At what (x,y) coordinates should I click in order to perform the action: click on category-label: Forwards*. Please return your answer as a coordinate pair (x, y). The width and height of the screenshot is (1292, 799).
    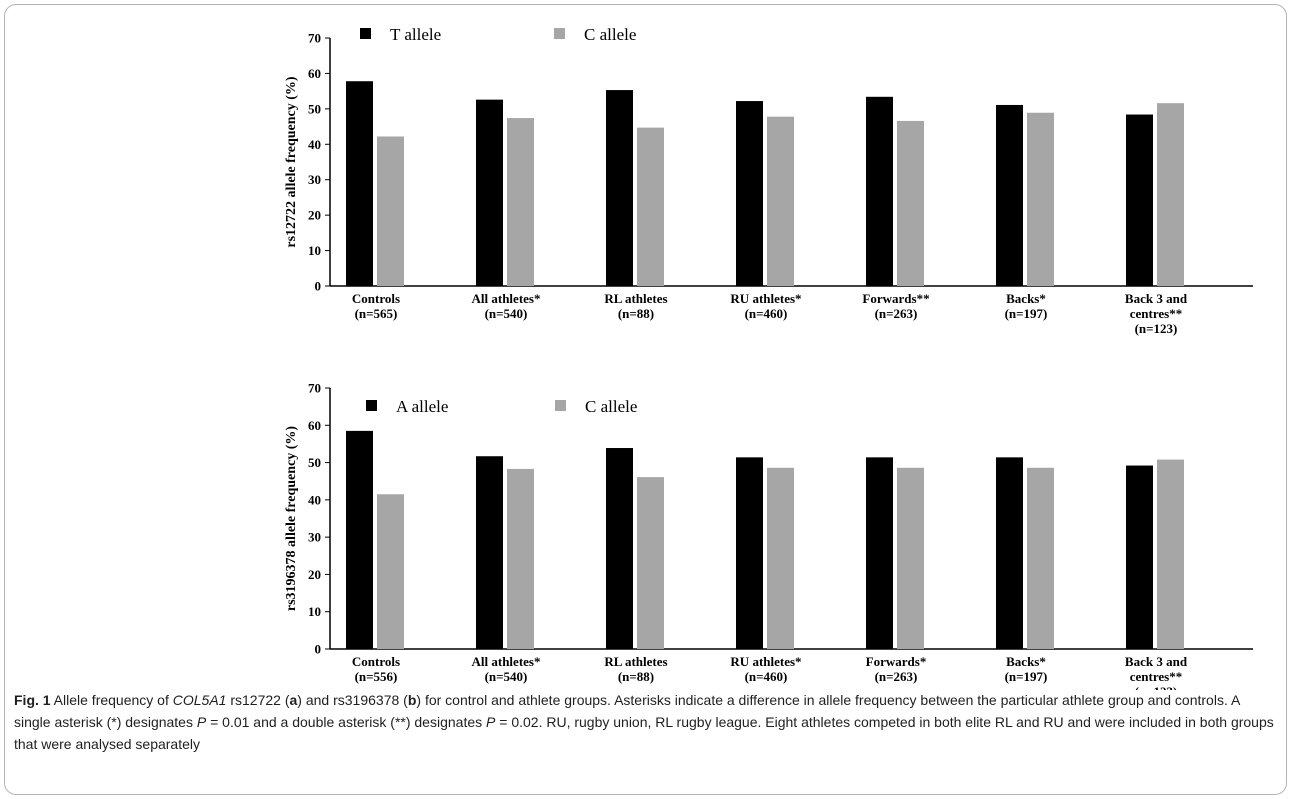
    Looking at the image, I should click on (896, 661).